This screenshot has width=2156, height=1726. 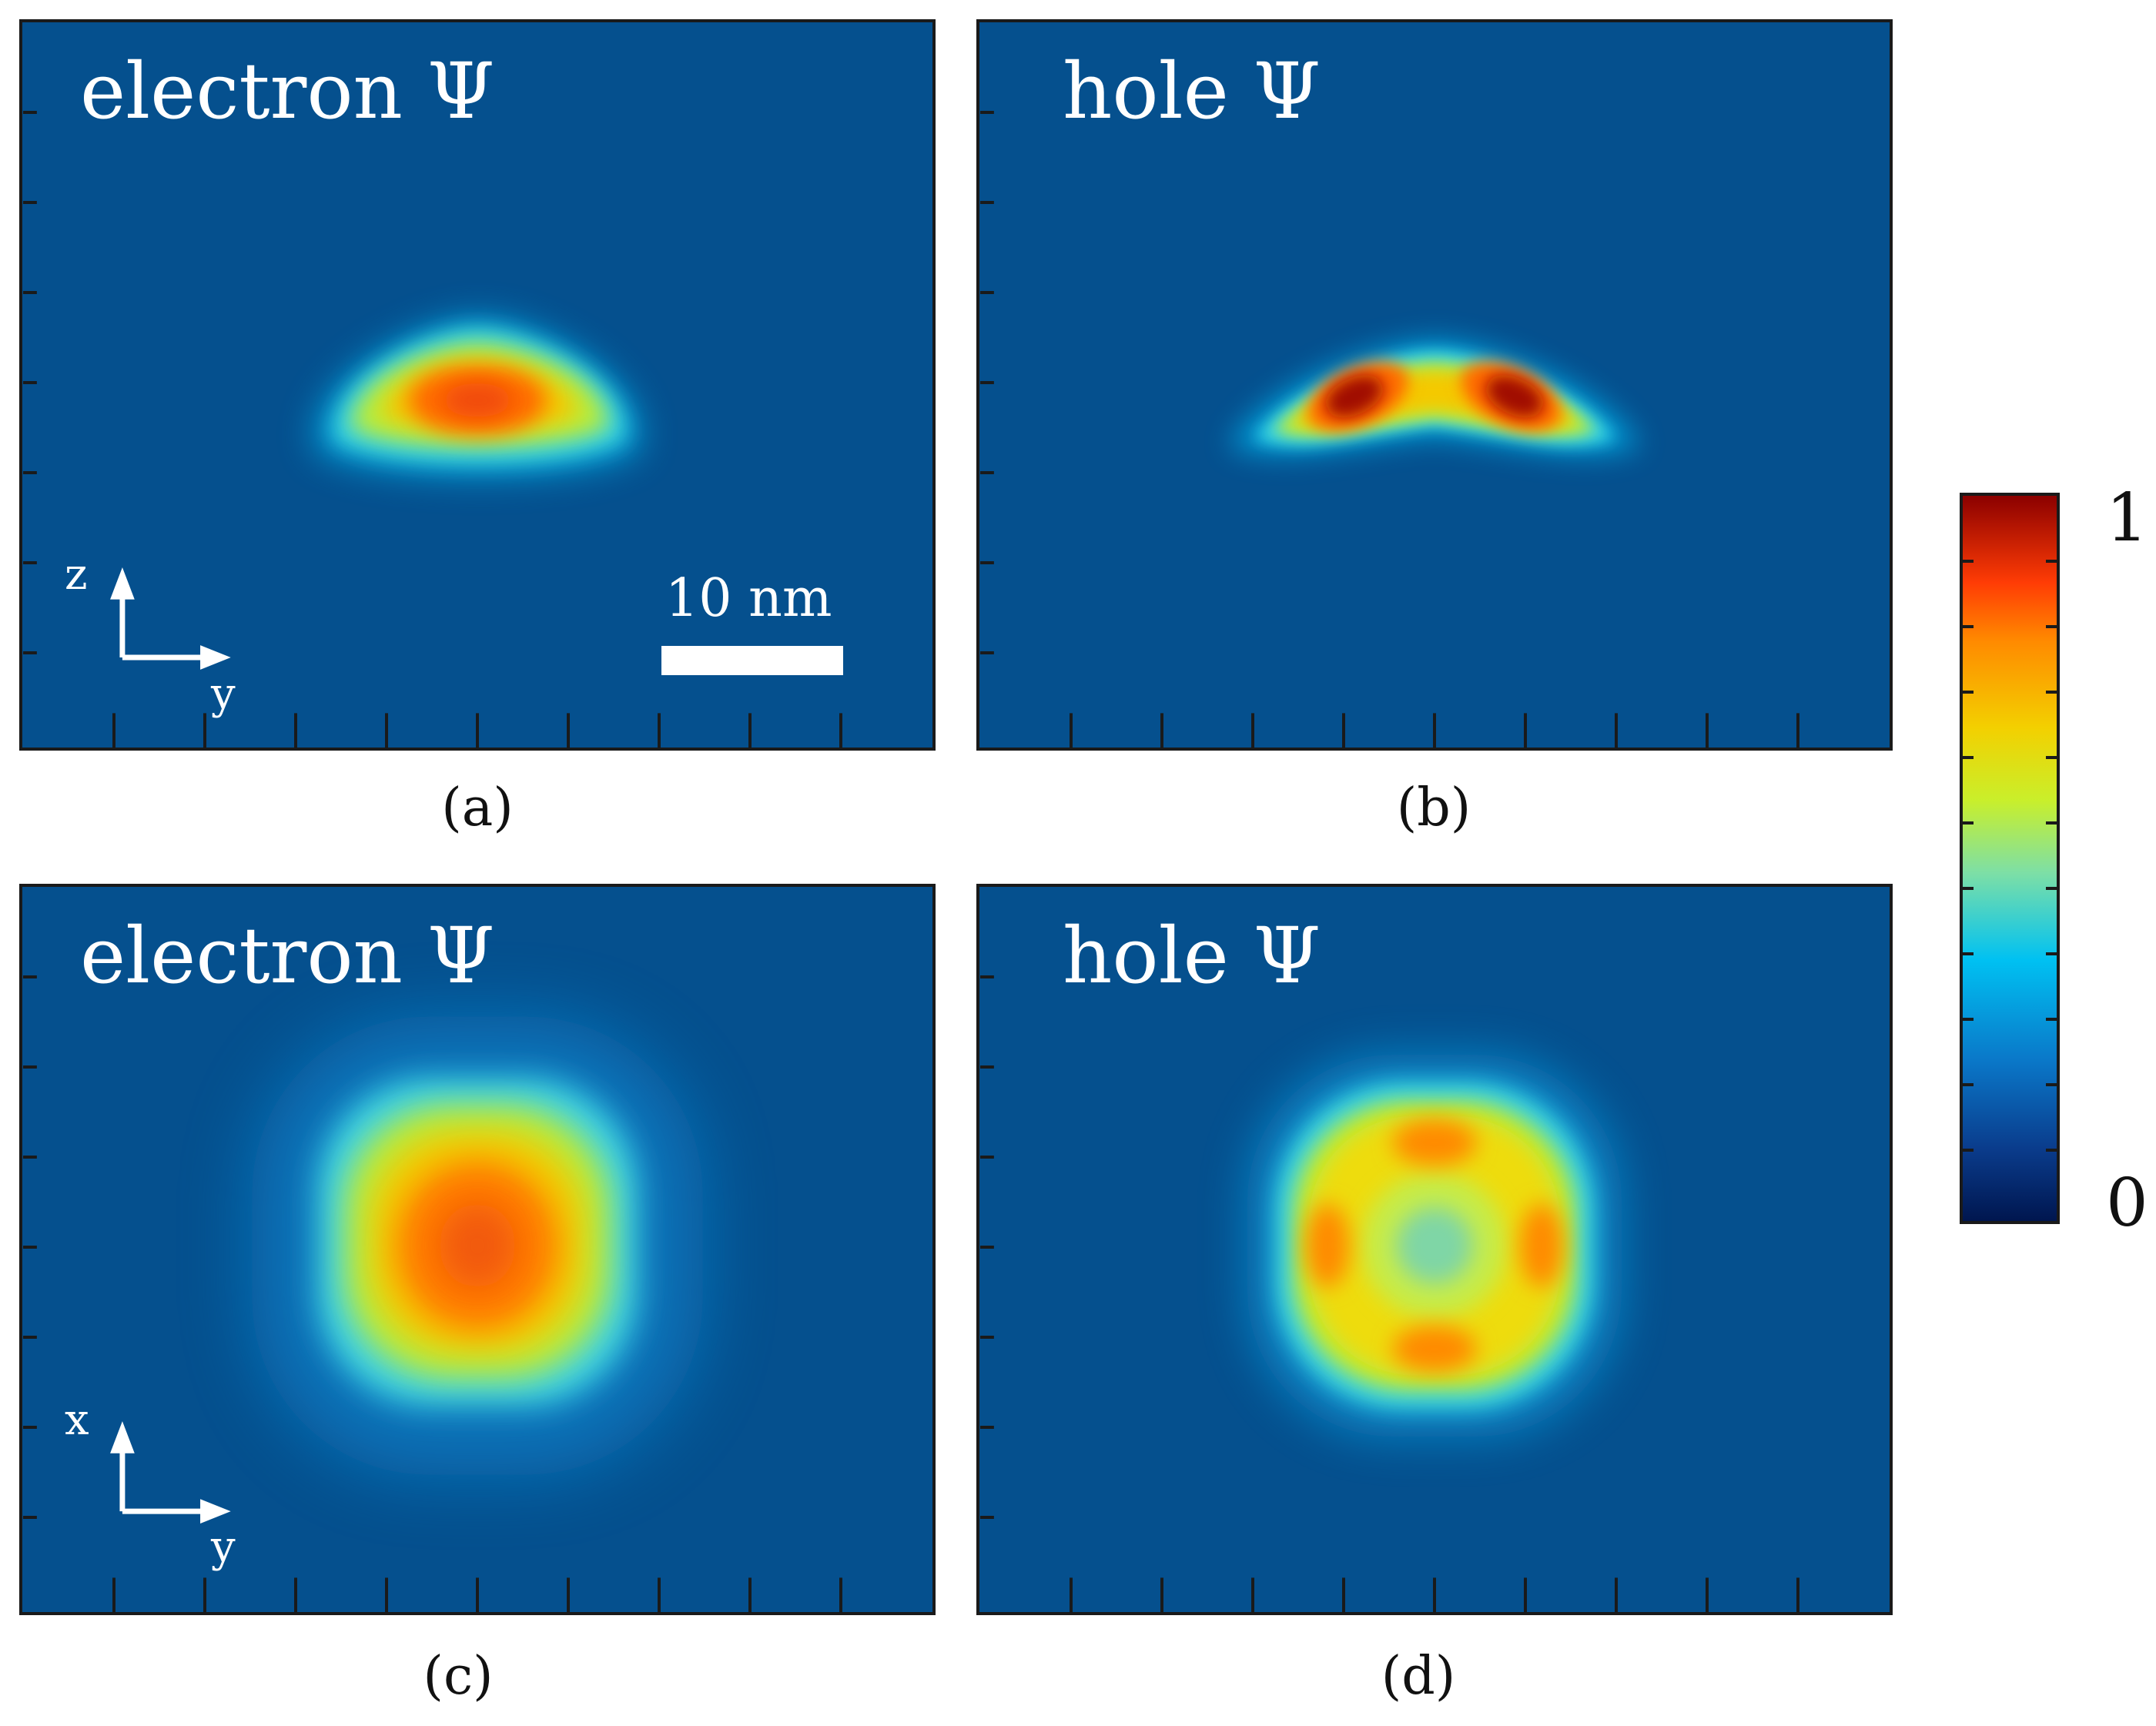 I want to click on axis-arrows-c, so click(x=170, y=1472).